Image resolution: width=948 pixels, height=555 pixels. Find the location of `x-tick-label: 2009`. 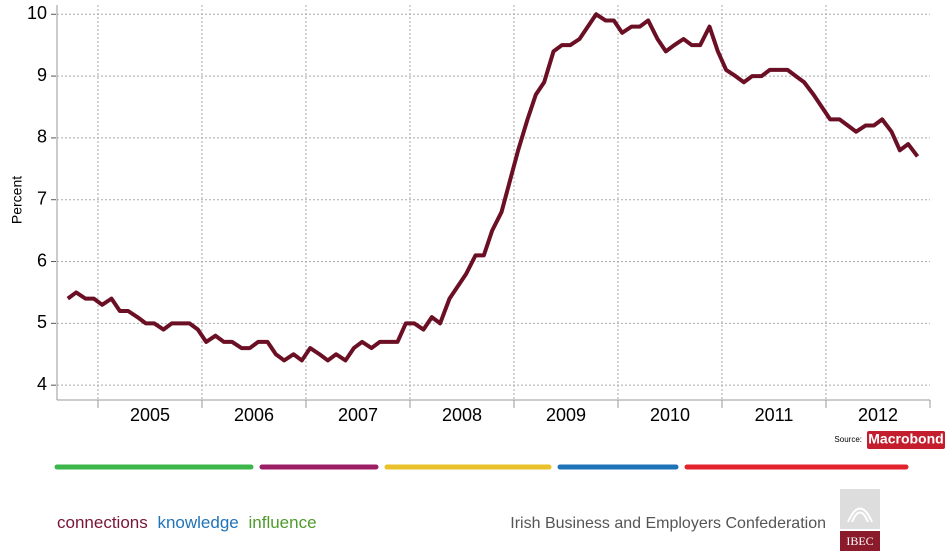

x-tick-label: 2009 is located at coordinates (566, 415).